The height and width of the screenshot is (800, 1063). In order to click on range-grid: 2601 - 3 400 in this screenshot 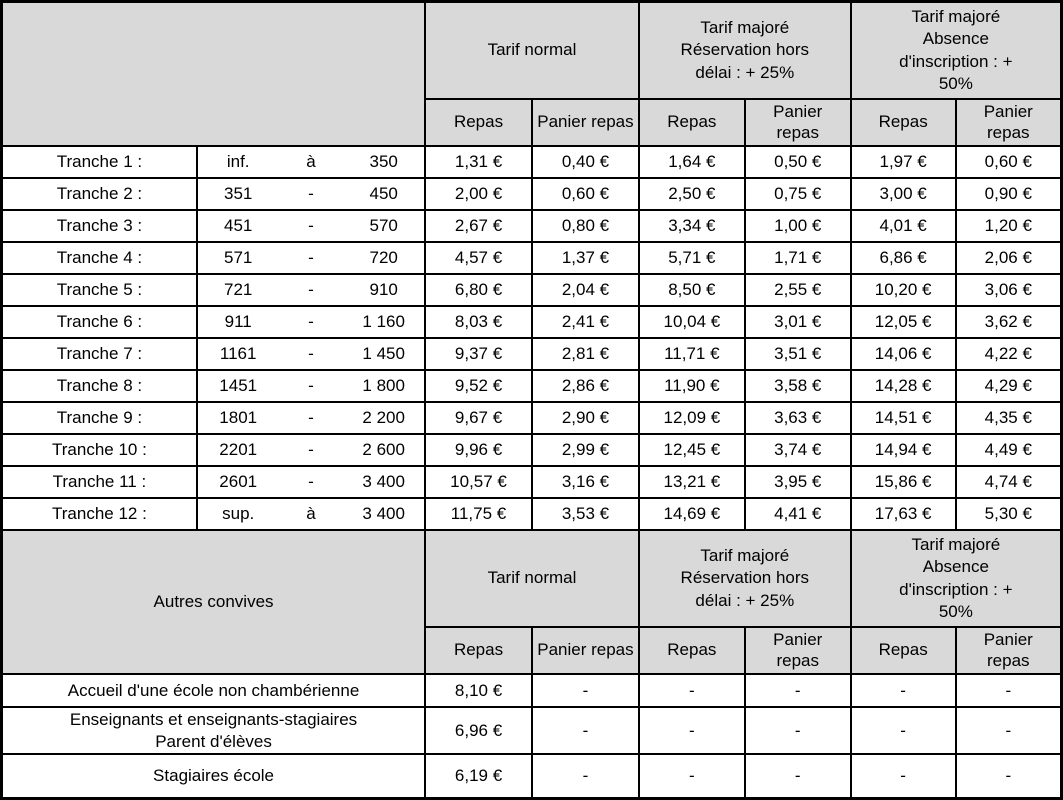, I will do `click(311, 482)`.